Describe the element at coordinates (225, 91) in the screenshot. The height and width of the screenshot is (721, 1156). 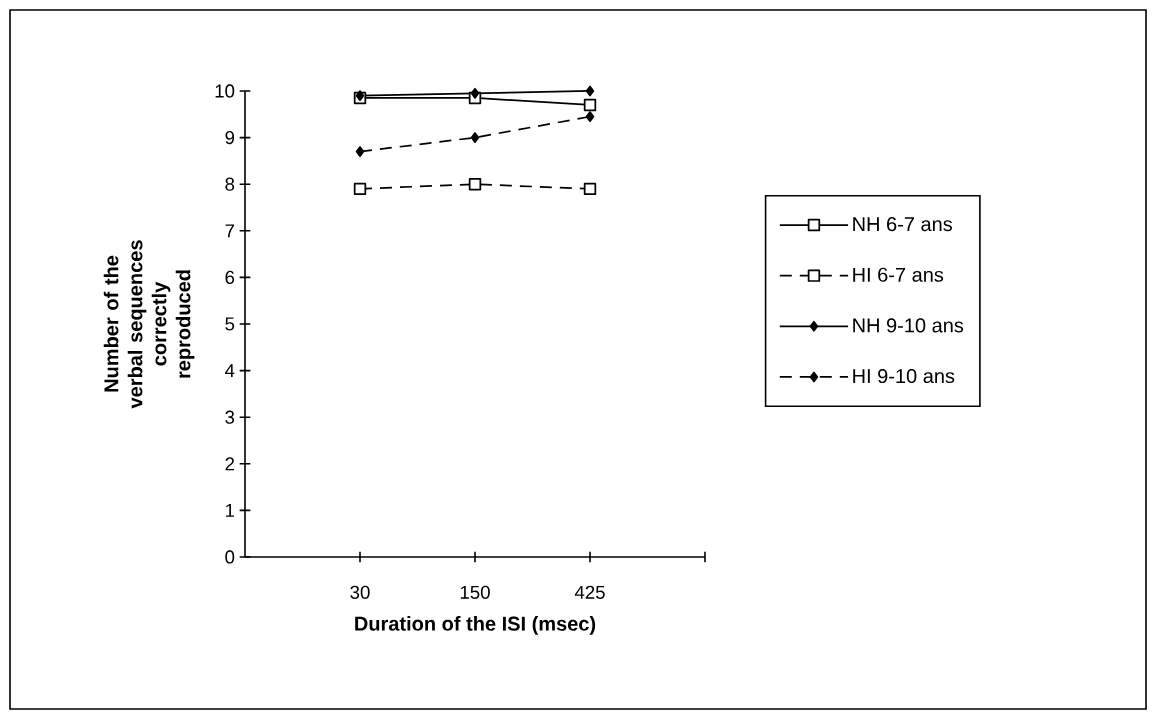
I see `y-tick-label: 10` at that location.